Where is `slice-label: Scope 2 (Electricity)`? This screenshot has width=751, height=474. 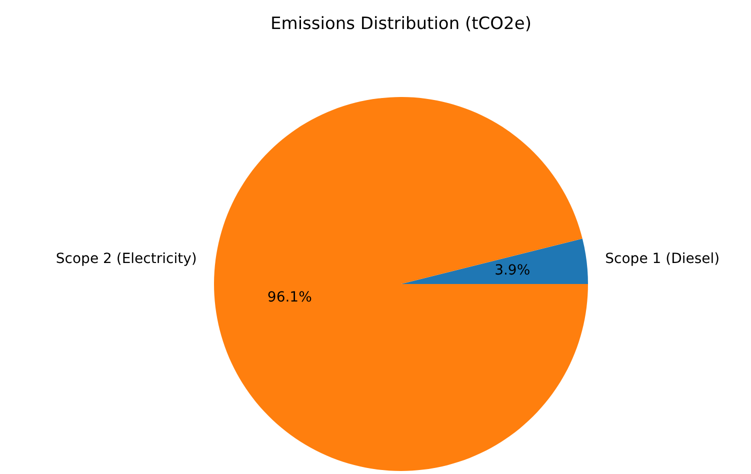 slice-label: Scope 2 (Electricity) is located at coordinates (126, 258).